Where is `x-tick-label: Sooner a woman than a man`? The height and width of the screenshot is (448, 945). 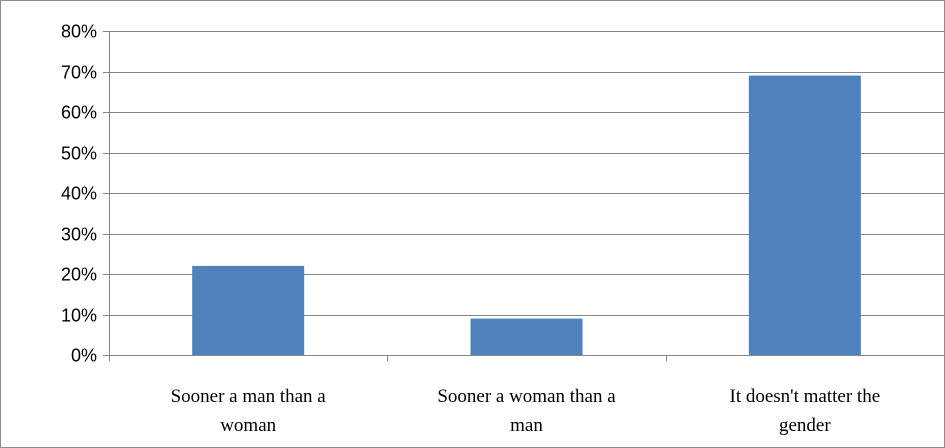
x-tick-label: Sooner a woman than a man is located at coordinates (526, 411).